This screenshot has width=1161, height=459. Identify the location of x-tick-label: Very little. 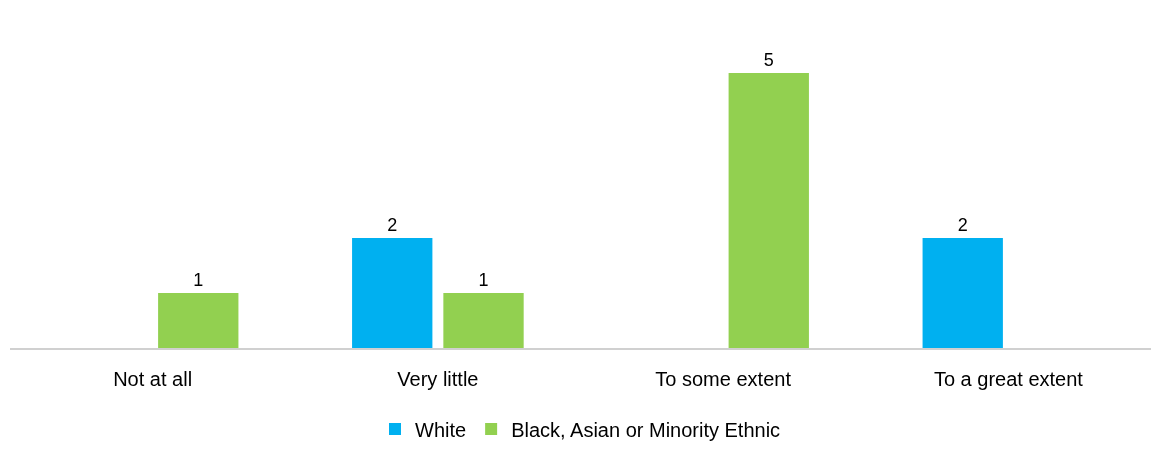
(438, 379).